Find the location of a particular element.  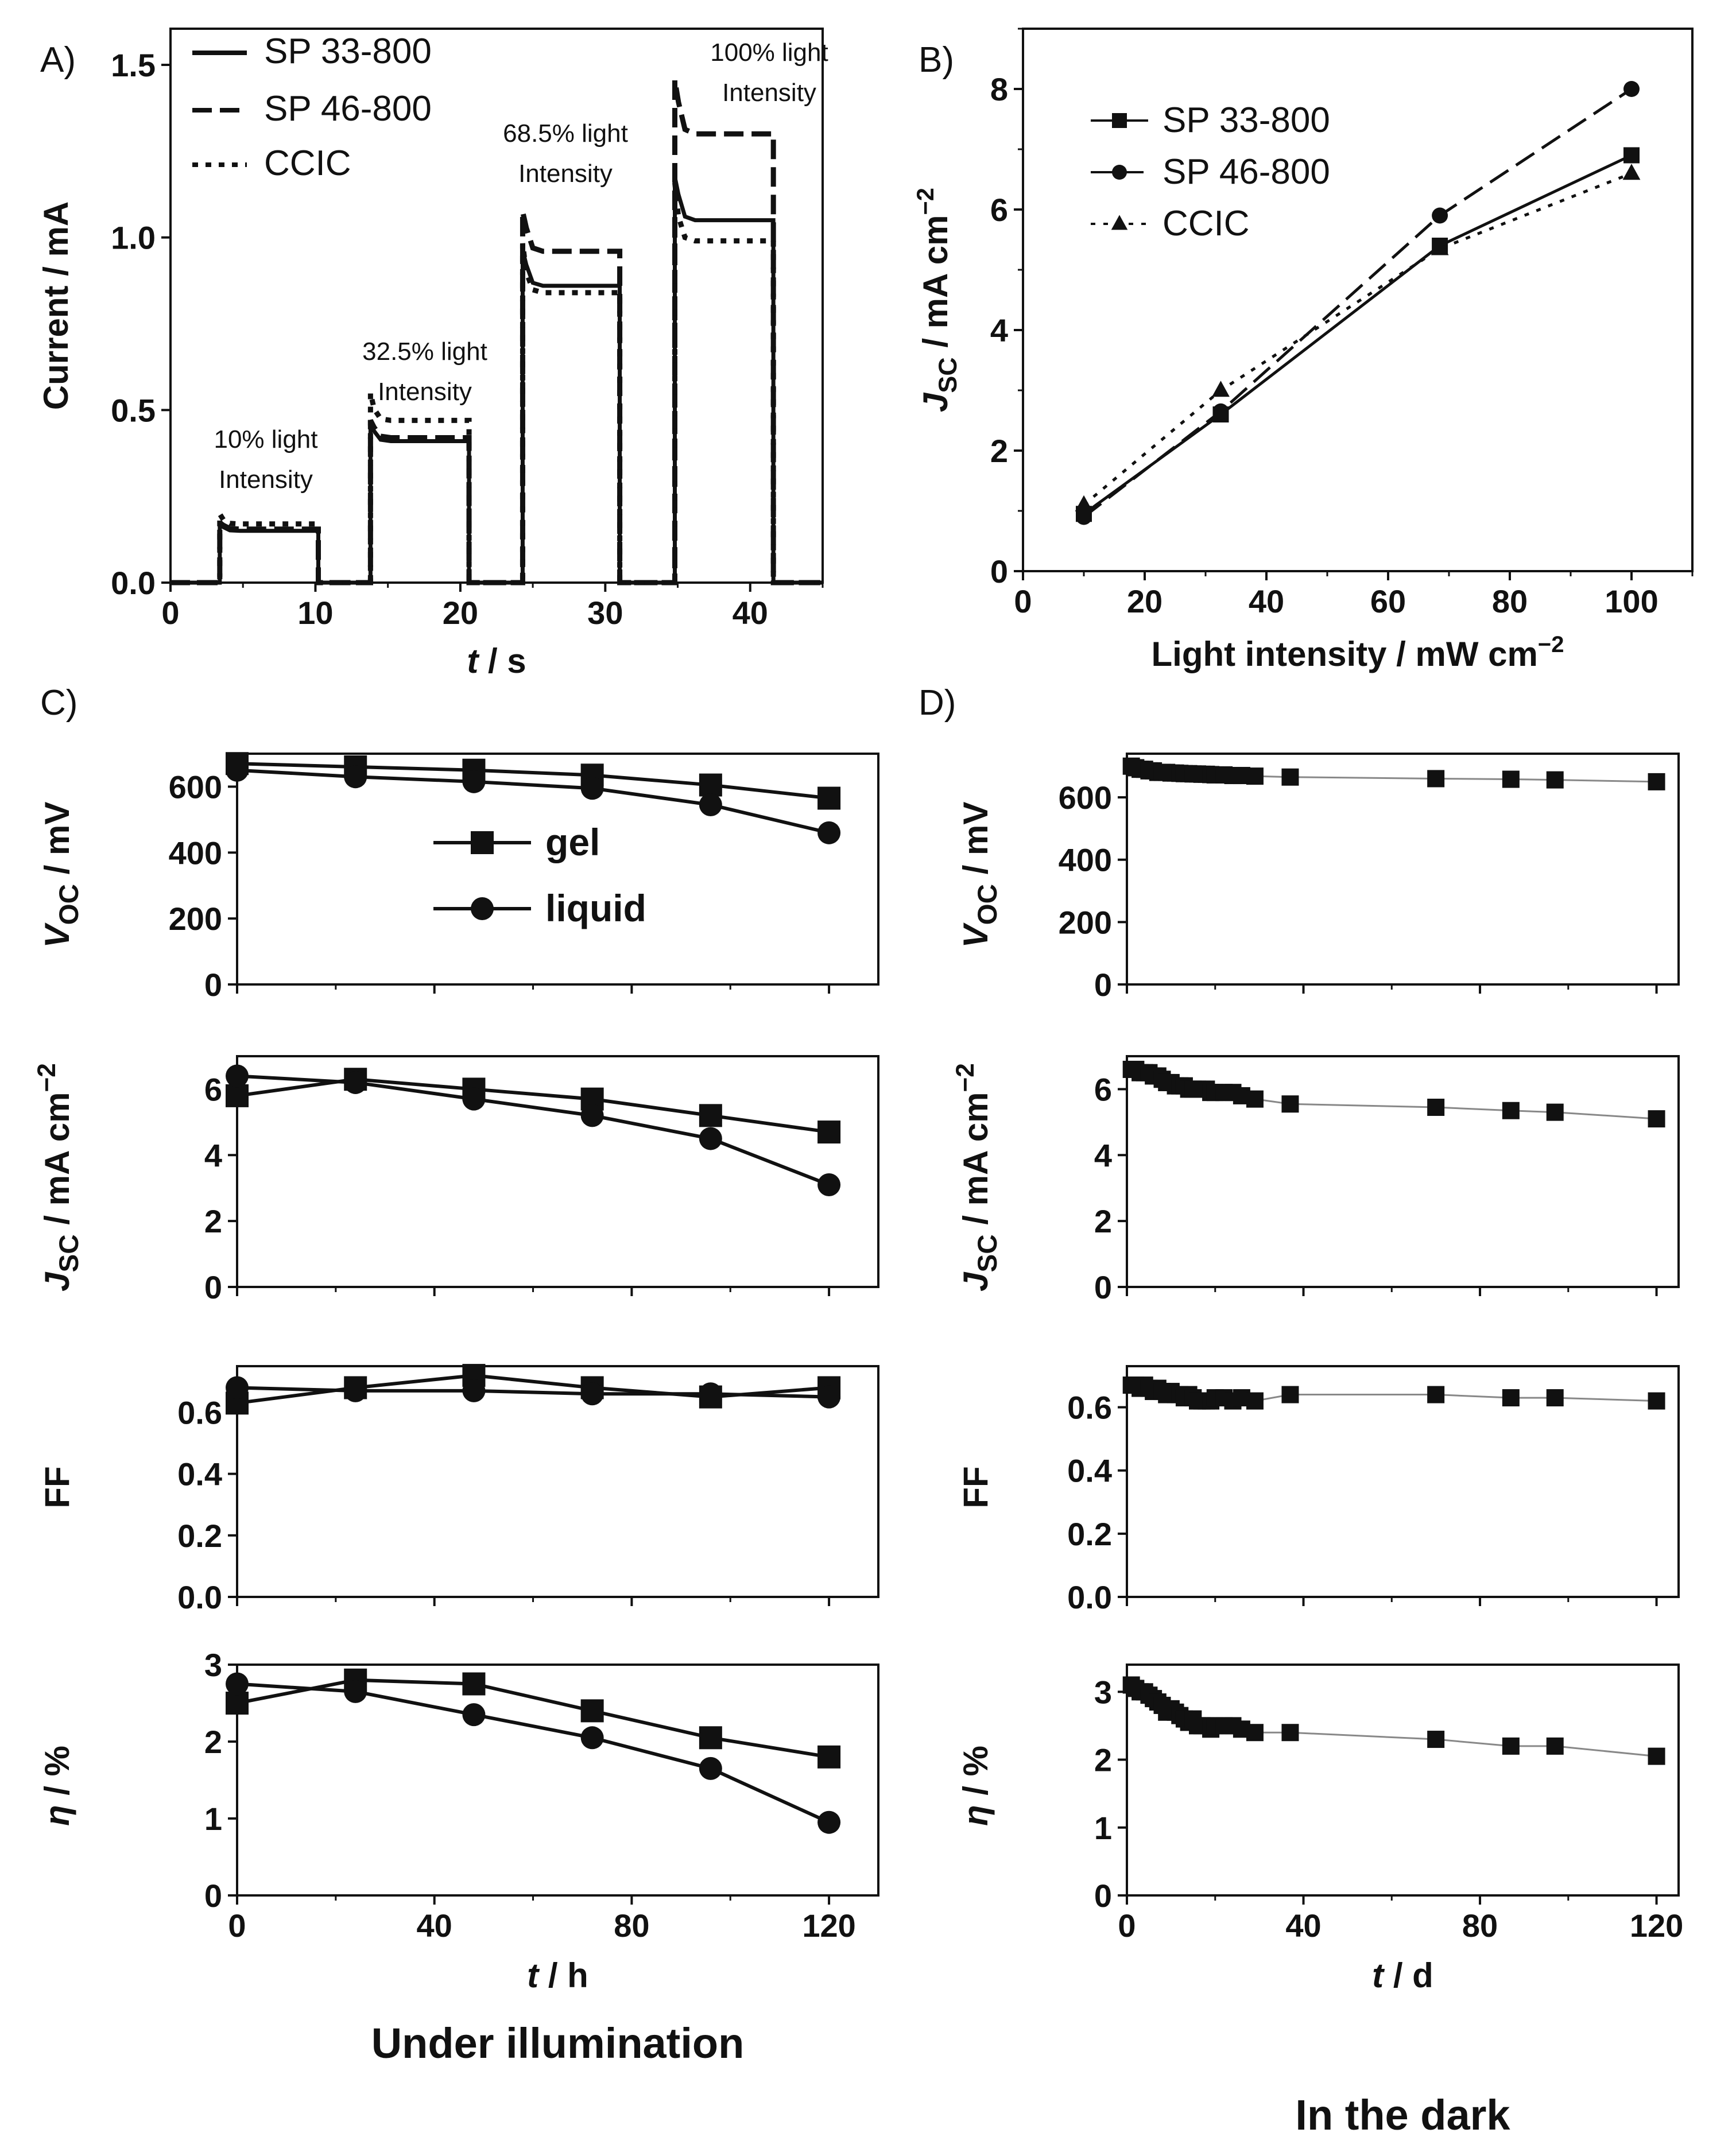

y-axis-label: VOC / mV is located at coordinates (61, 875).